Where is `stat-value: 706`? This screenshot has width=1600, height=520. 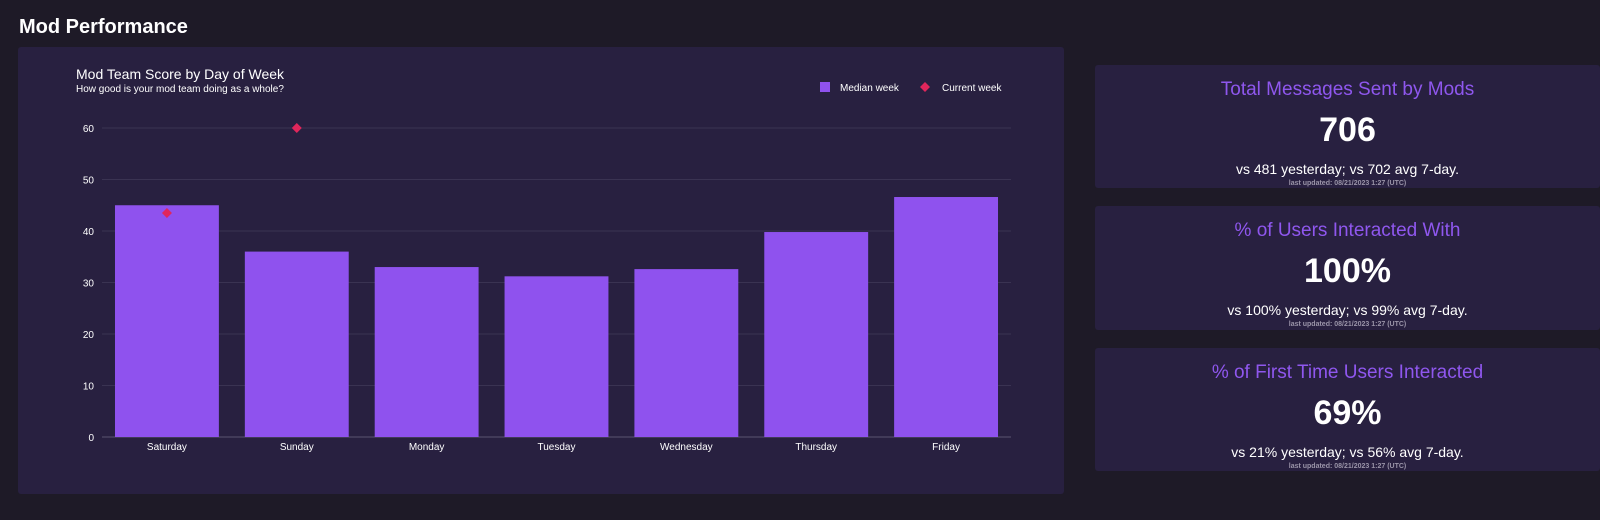
stat-value: 706 is located at coordinates (1347, 130).